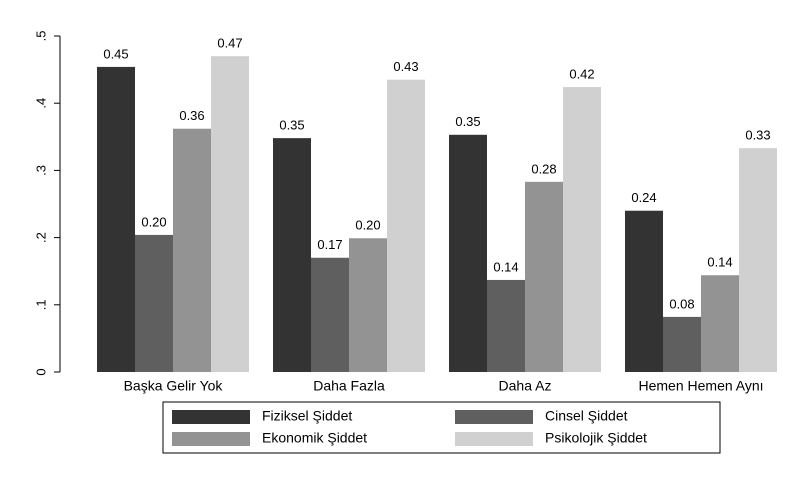 The image size is (811, 482). Describe the element at coordinates (757, 135) in the screenshot. I see `value-label: 0.33` at that location.